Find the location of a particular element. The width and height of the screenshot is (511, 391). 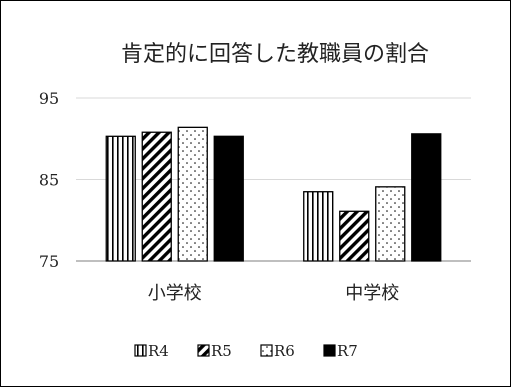

legend-swatch-R5 is located at coordinates (203, 350).